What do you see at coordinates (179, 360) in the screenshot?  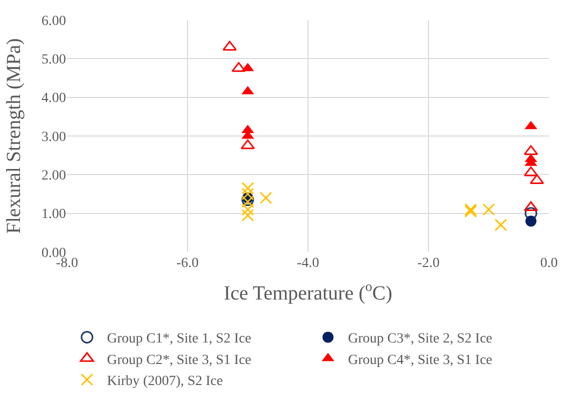 I see `legend-label: Group C2*, Site 3, S1 Ice` at bounding box center [179, 360].